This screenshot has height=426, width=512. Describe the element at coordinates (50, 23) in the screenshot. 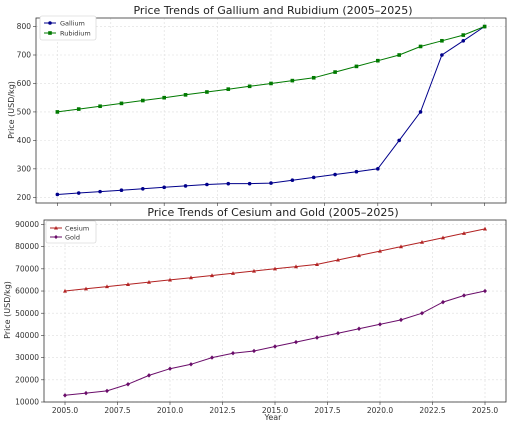

I see `legend-marker-gallium` at that location.